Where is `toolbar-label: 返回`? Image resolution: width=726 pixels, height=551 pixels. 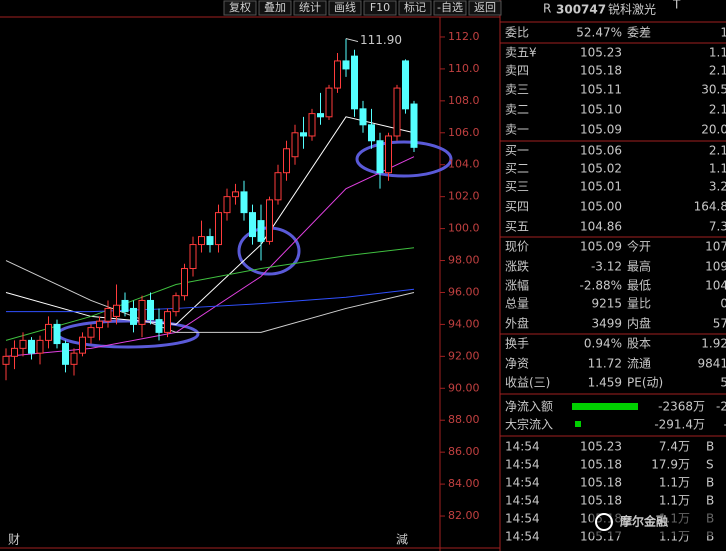
toolbar-label: 返回 is located at coordinates (485, 7).